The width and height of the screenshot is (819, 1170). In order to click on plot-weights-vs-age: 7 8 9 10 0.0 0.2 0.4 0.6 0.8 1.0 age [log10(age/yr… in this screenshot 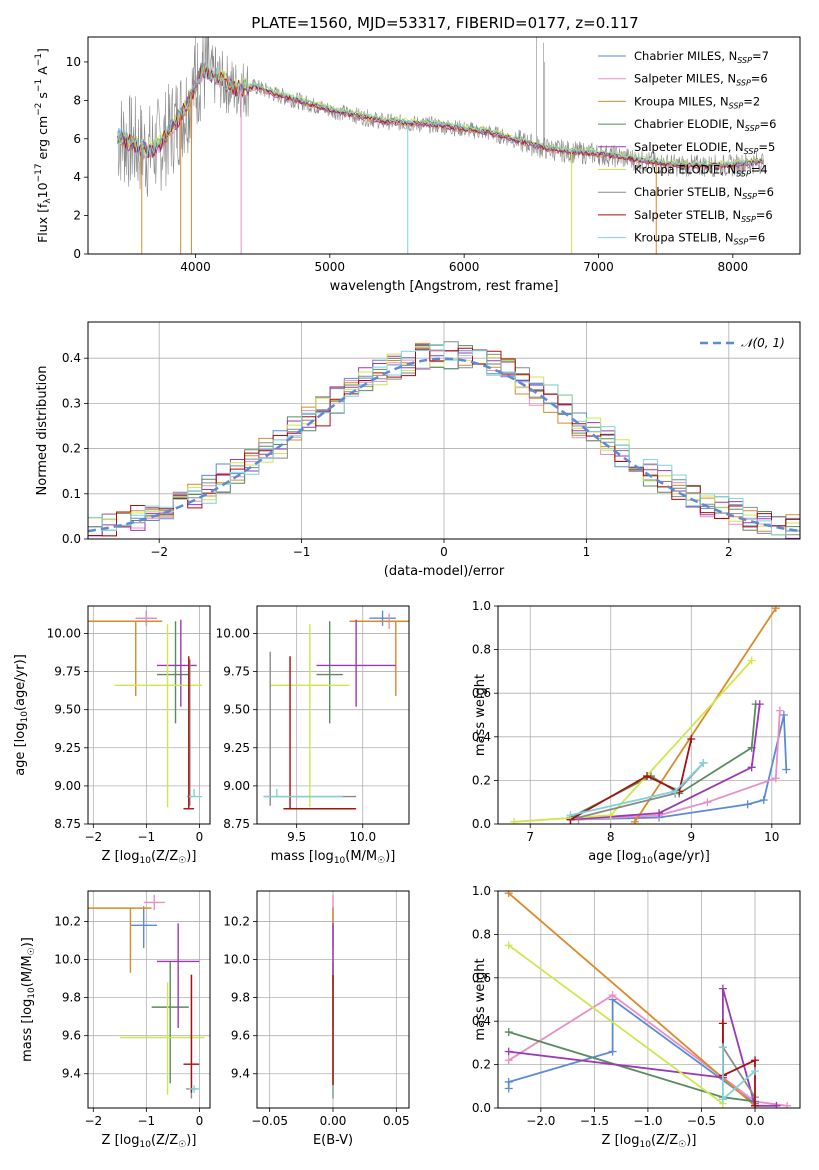, I will do `click(636, 732)`.